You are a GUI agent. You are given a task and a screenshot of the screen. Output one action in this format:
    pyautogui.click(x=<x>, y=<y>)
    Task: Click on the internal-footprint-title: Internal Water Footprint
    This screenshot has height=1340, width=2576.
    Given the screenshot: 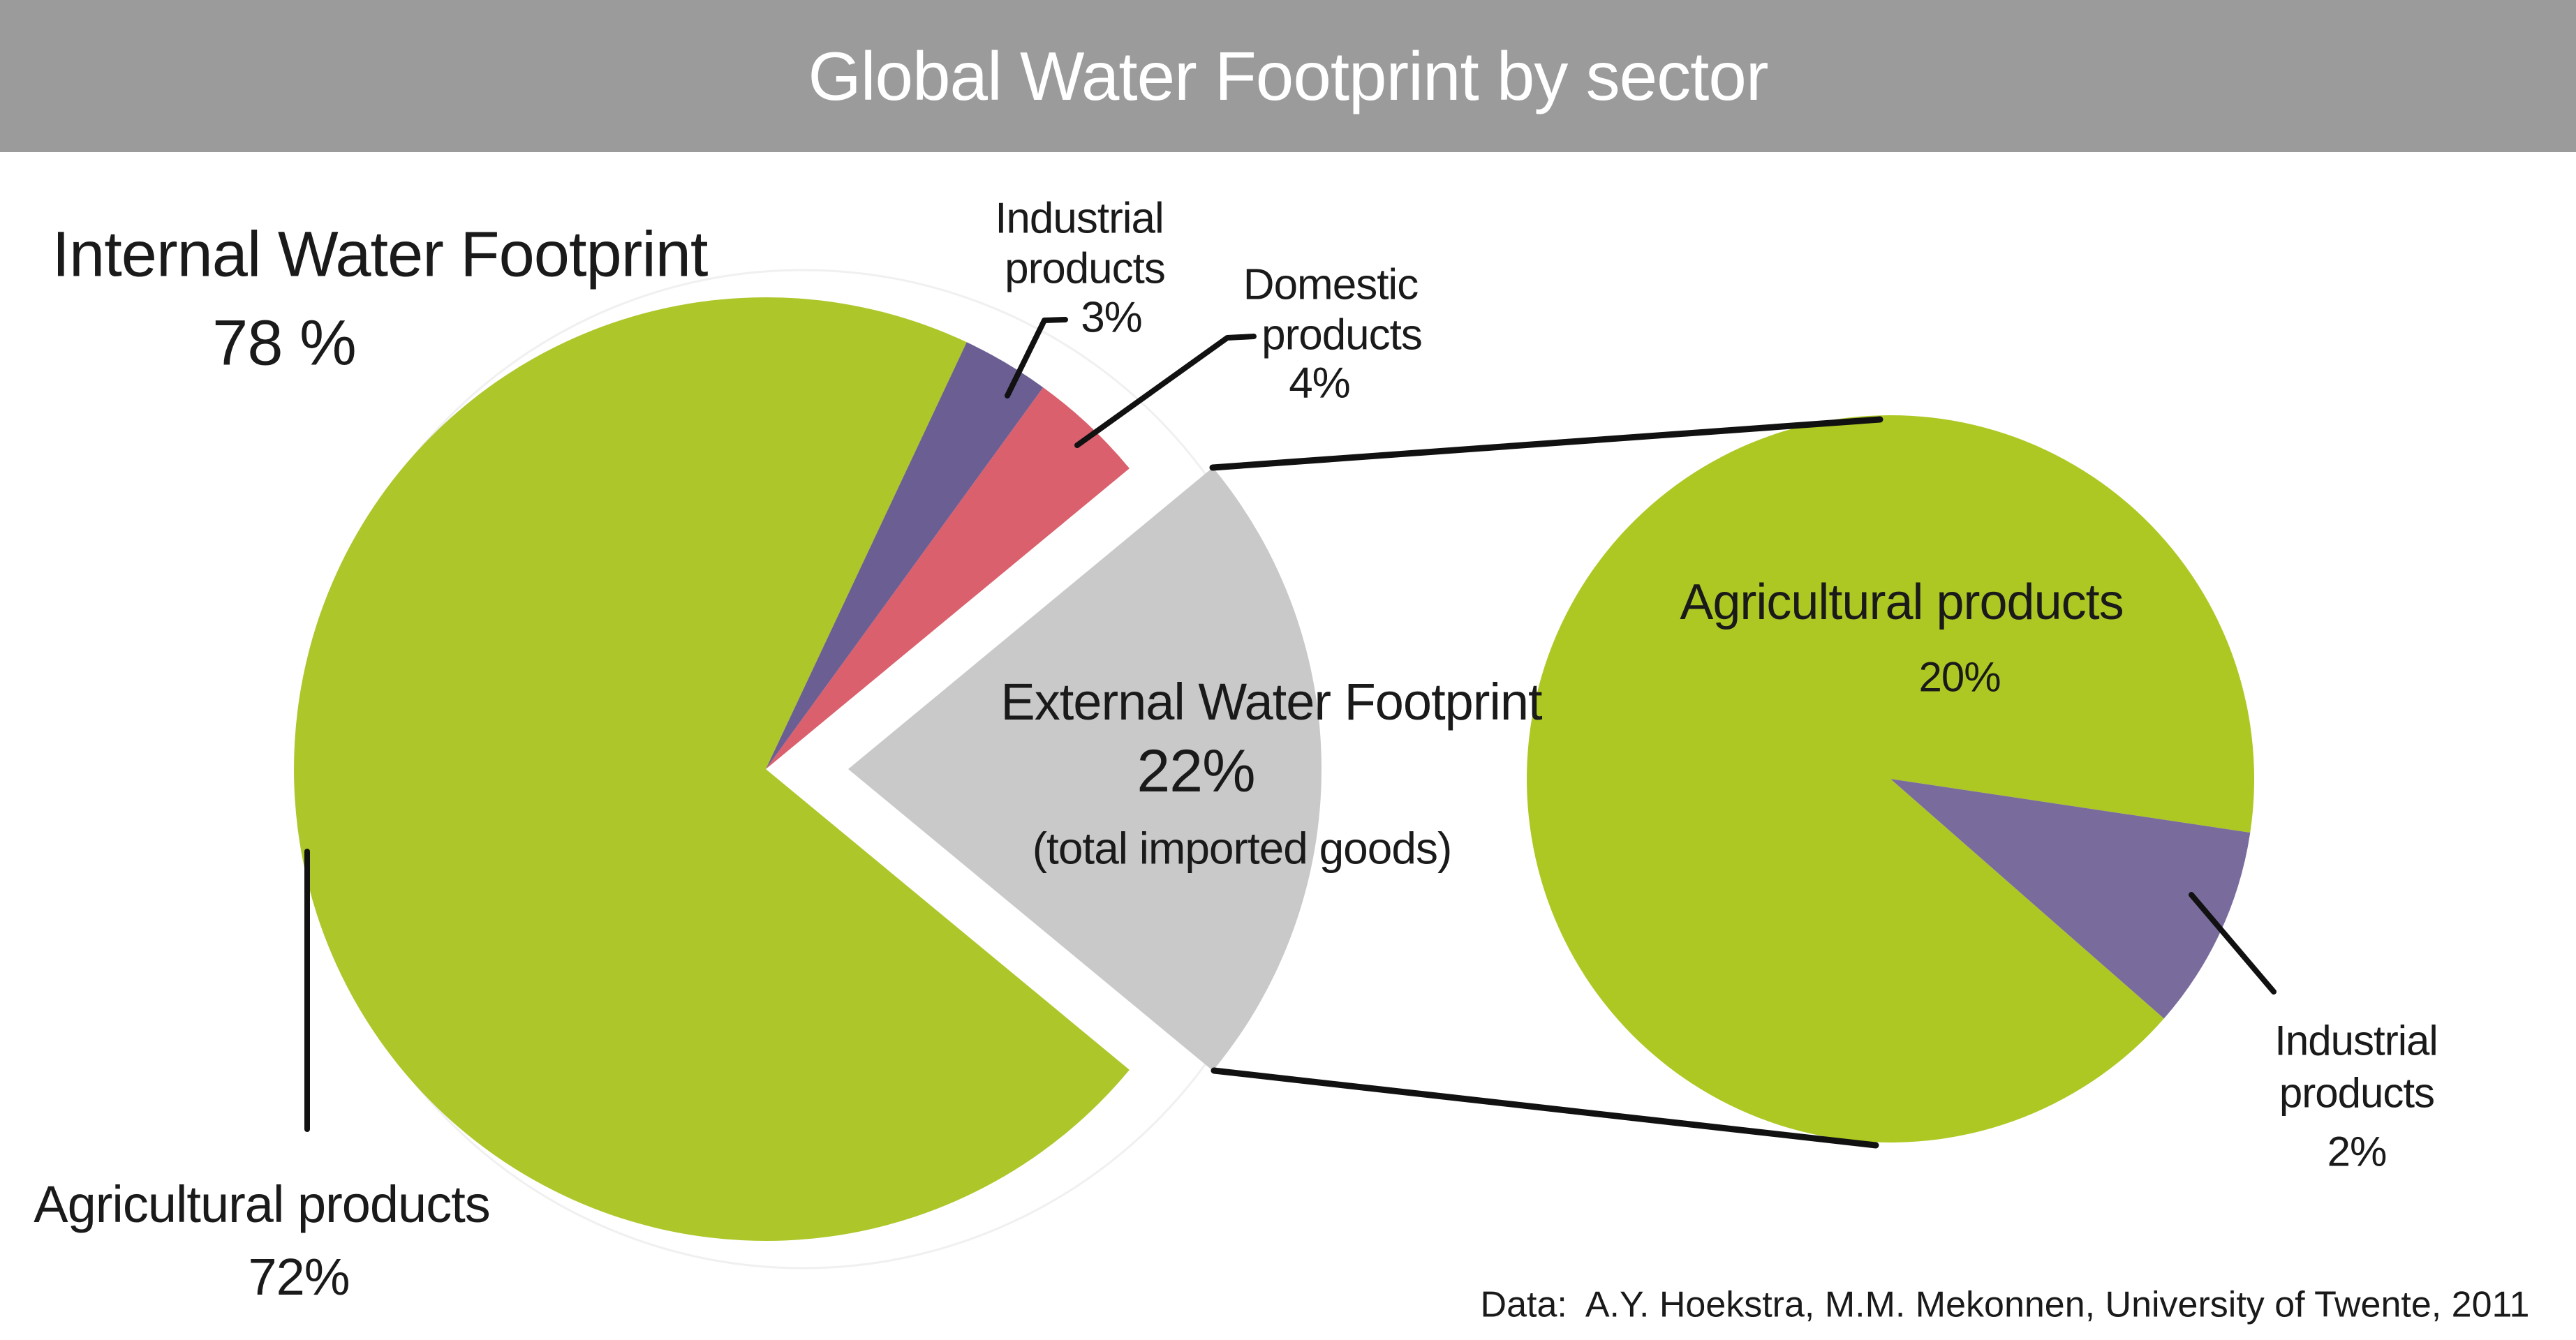 What is the action you would take?
    pyautogui.click(x=380, y=254)
    